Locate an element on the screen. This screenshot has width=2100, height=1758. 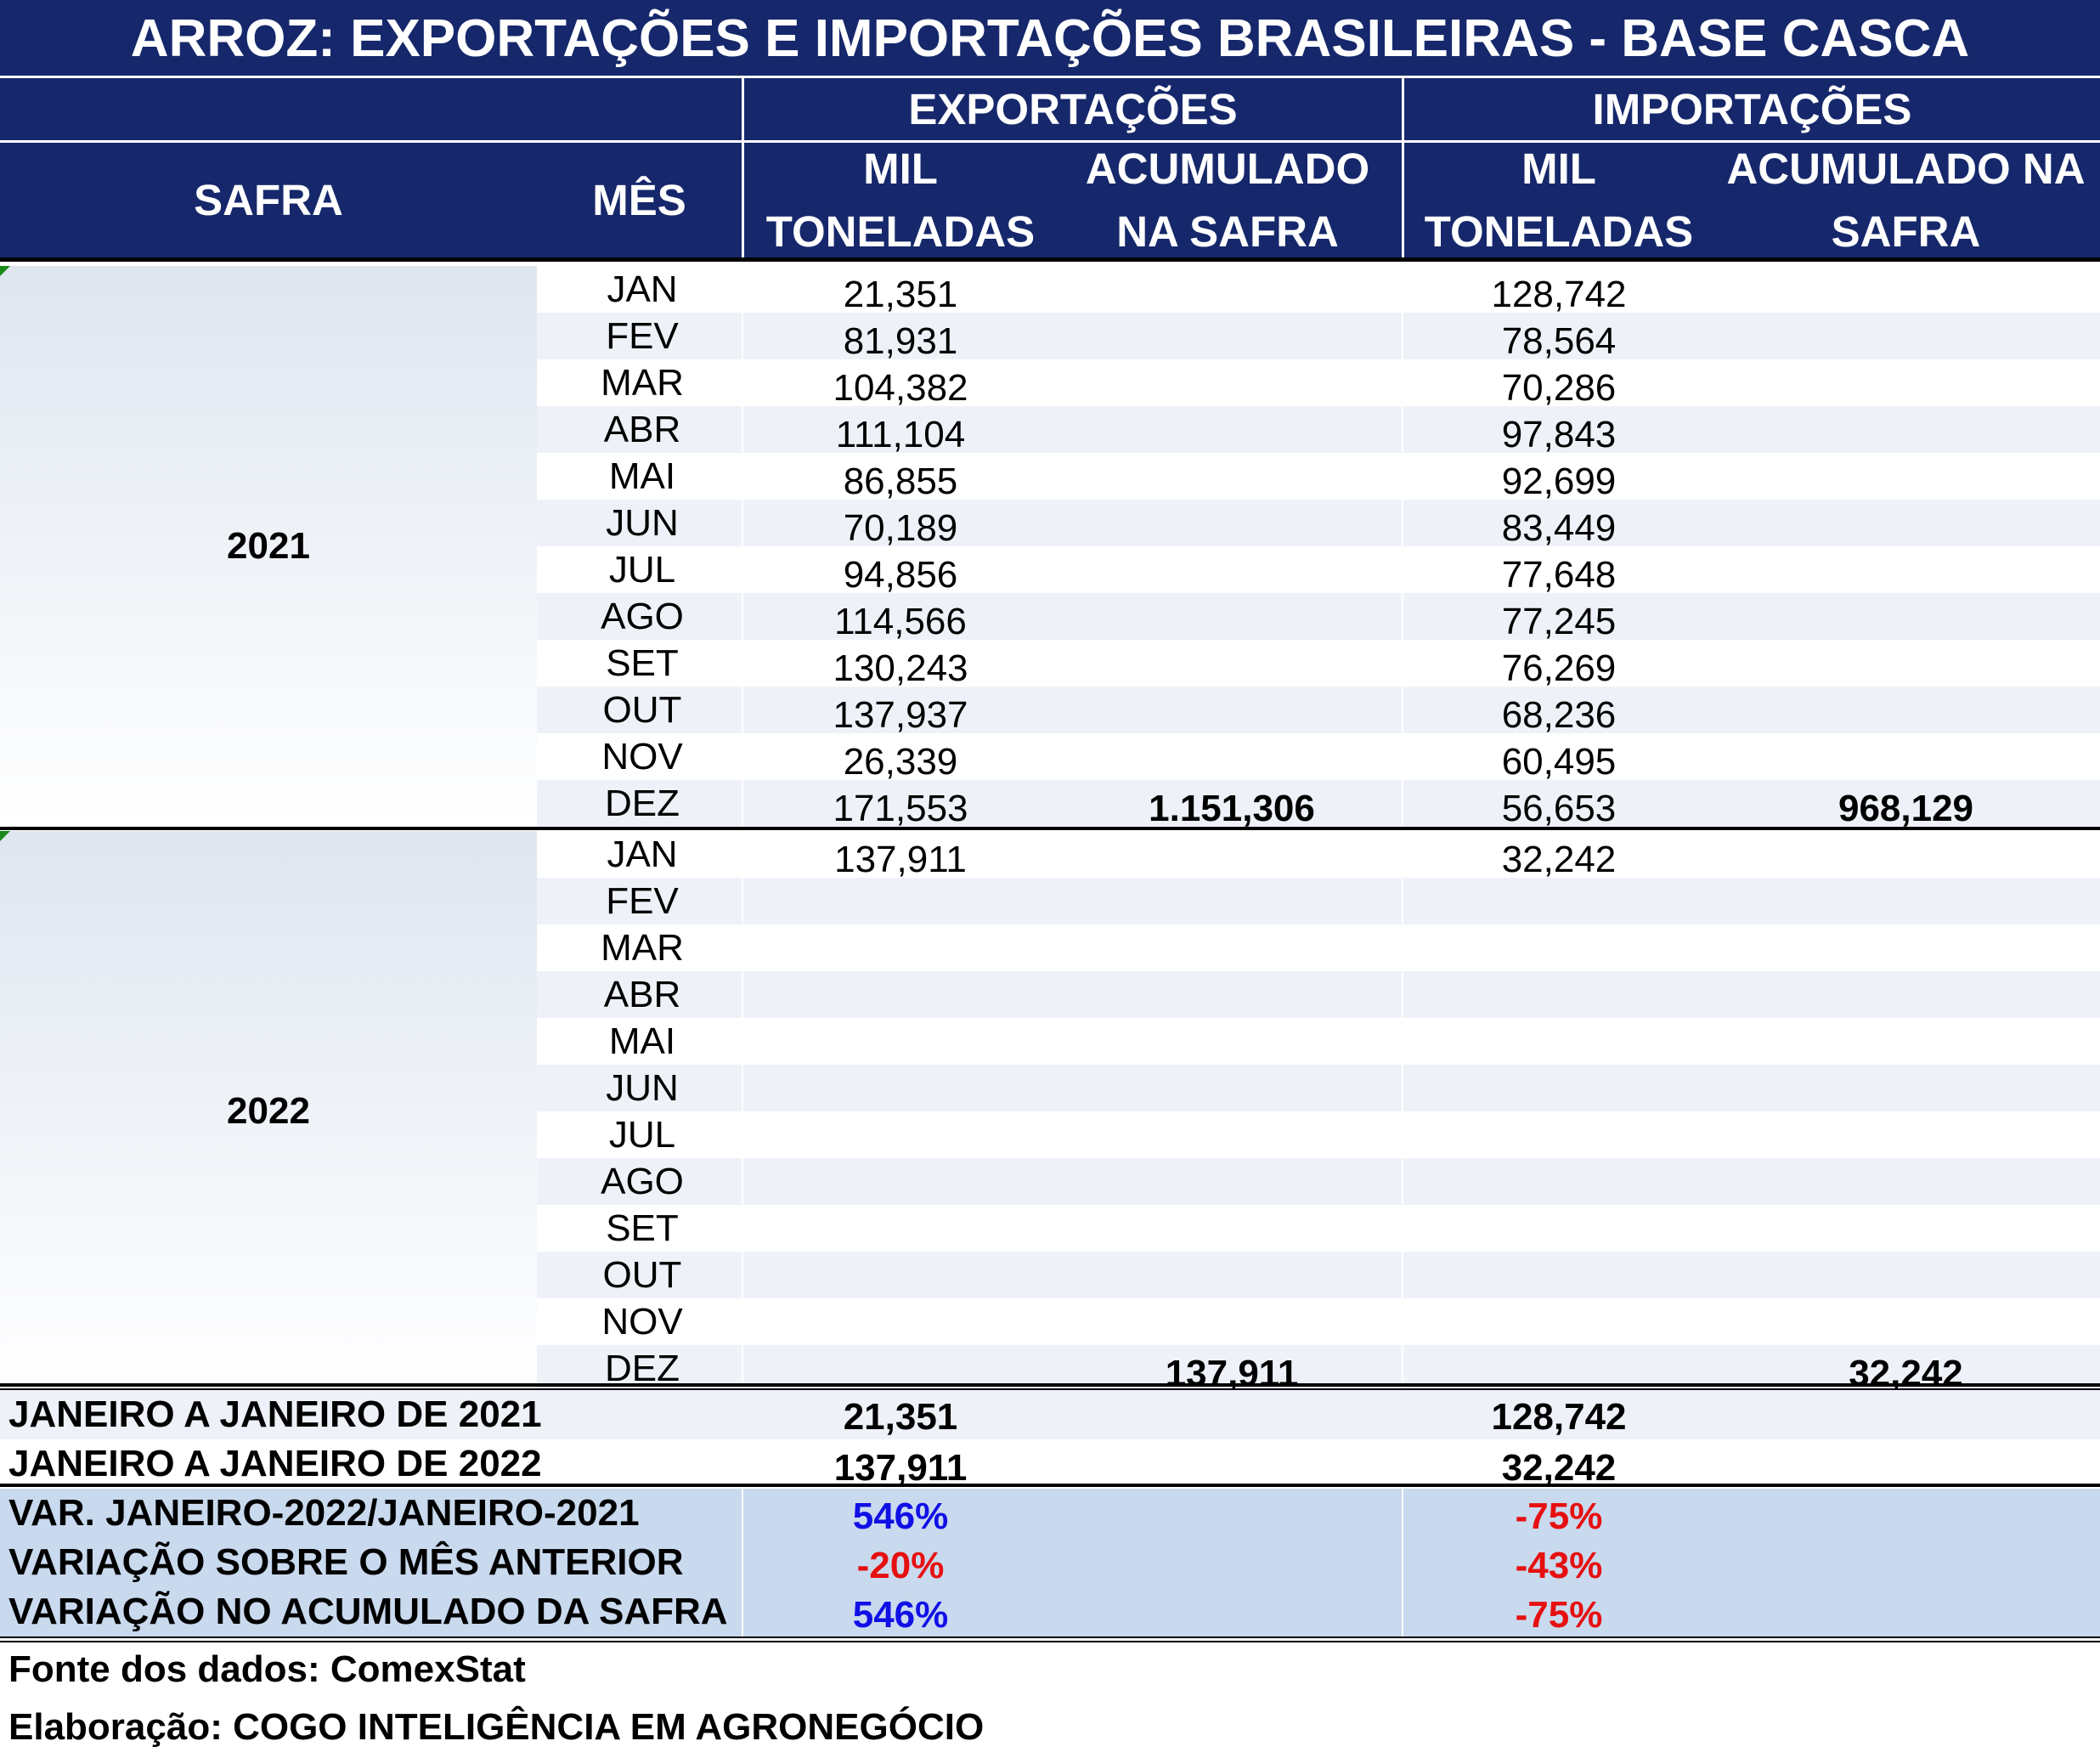
table-row: AGO 114,566 77,245 is located at coordinates (1318, 617).